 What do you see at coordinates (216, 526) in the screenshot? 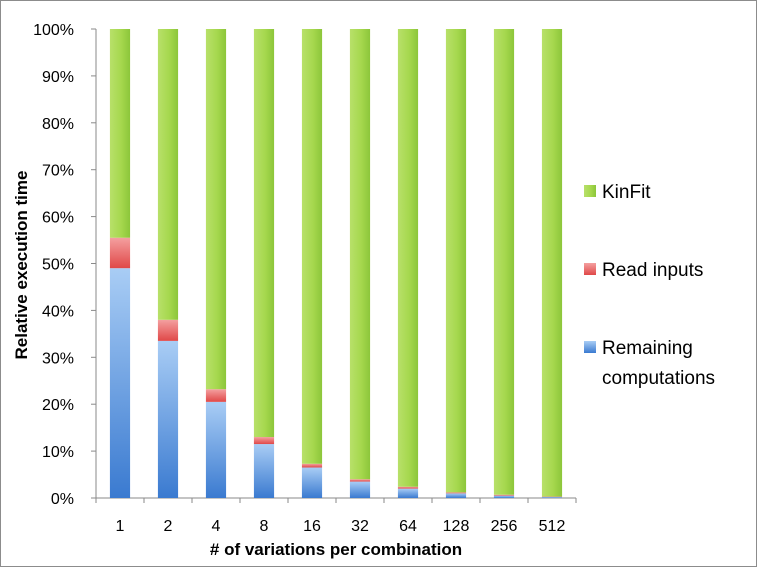
I see `x-tick-label: 4` at bounding box center [216, 526].